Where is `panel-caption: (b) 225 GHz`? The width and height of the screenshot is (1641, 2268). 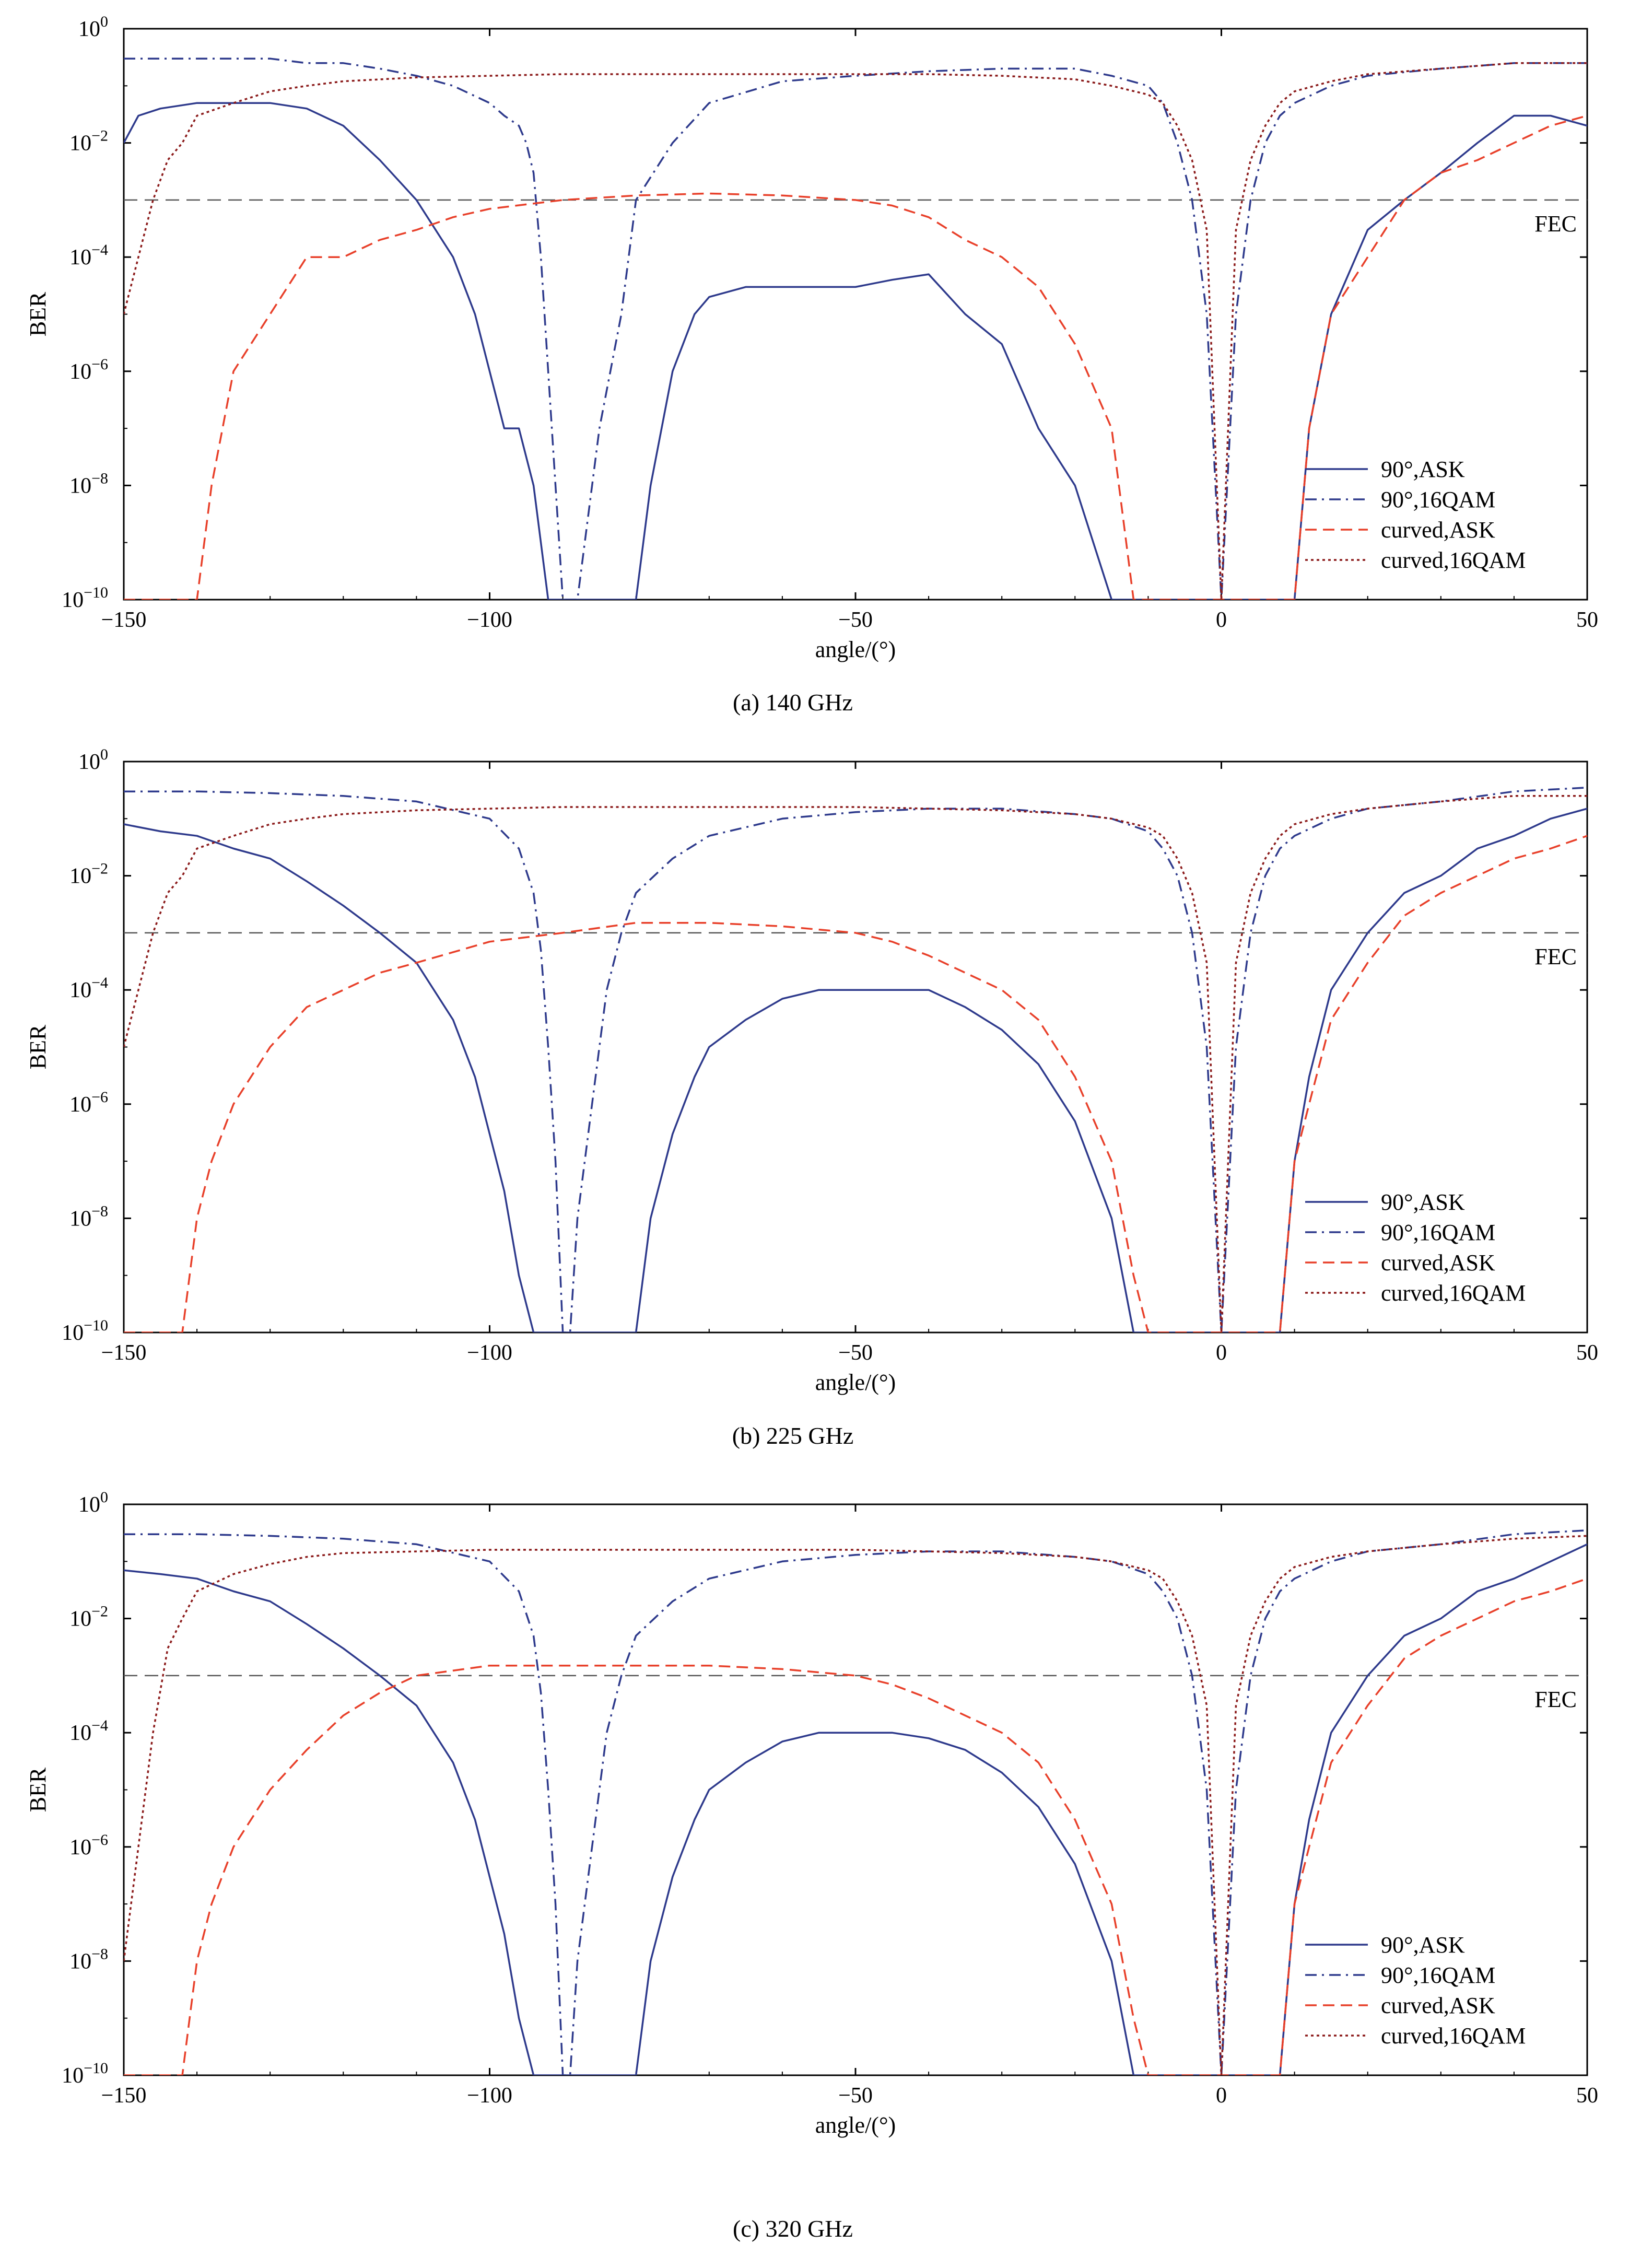 panel-caption: (b) 225 GHz is located at coordinates (793, 1436).